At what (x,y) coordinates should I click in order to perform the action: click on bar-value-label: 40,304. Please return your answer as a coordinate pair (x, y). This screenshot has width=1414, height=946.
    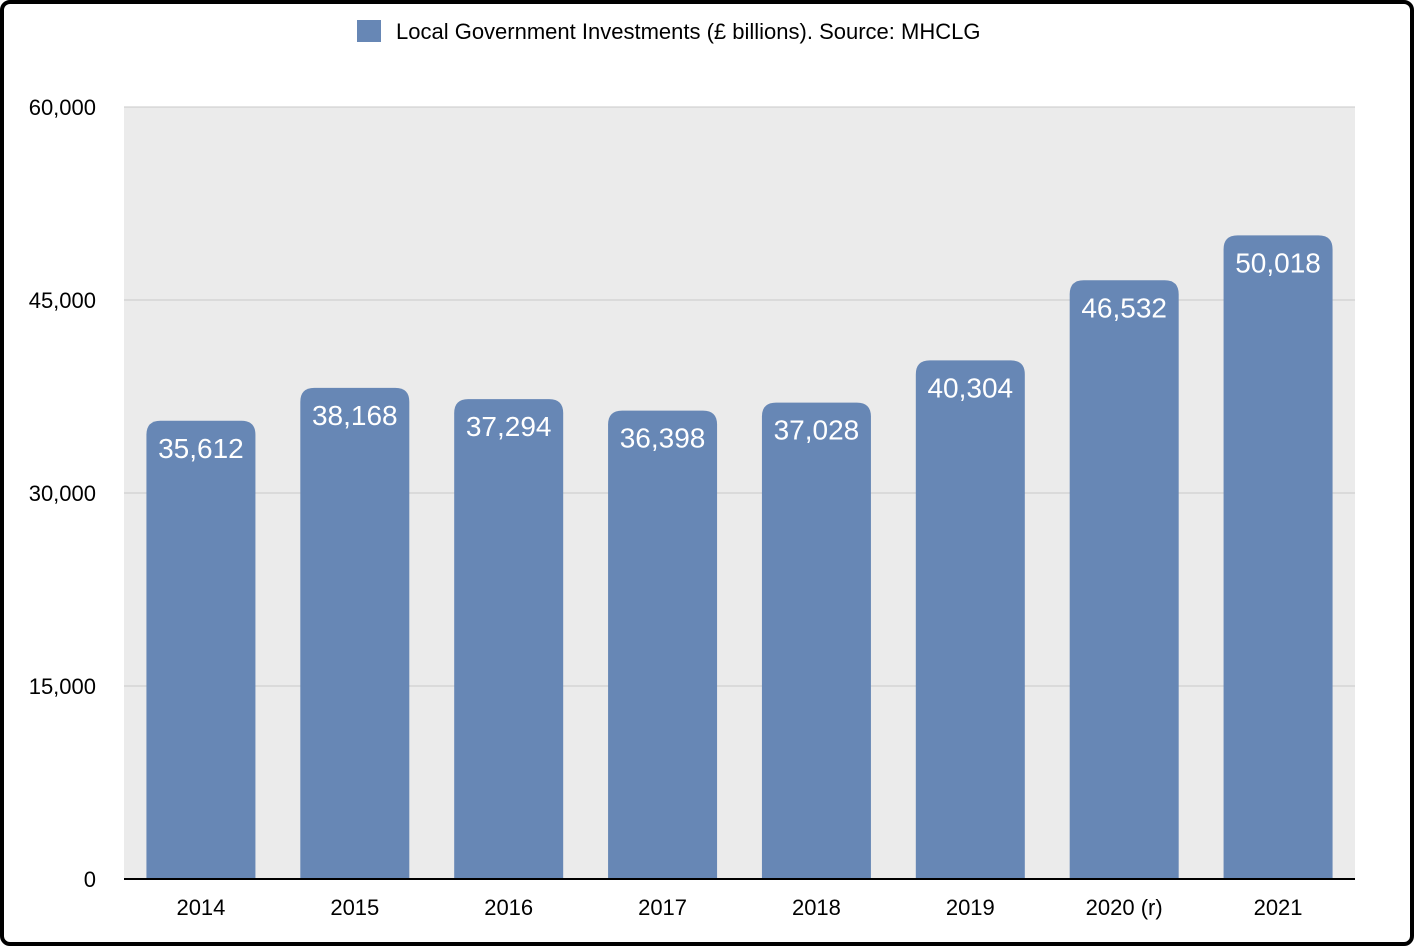
    Looking at the image, I should click on (970, 387).